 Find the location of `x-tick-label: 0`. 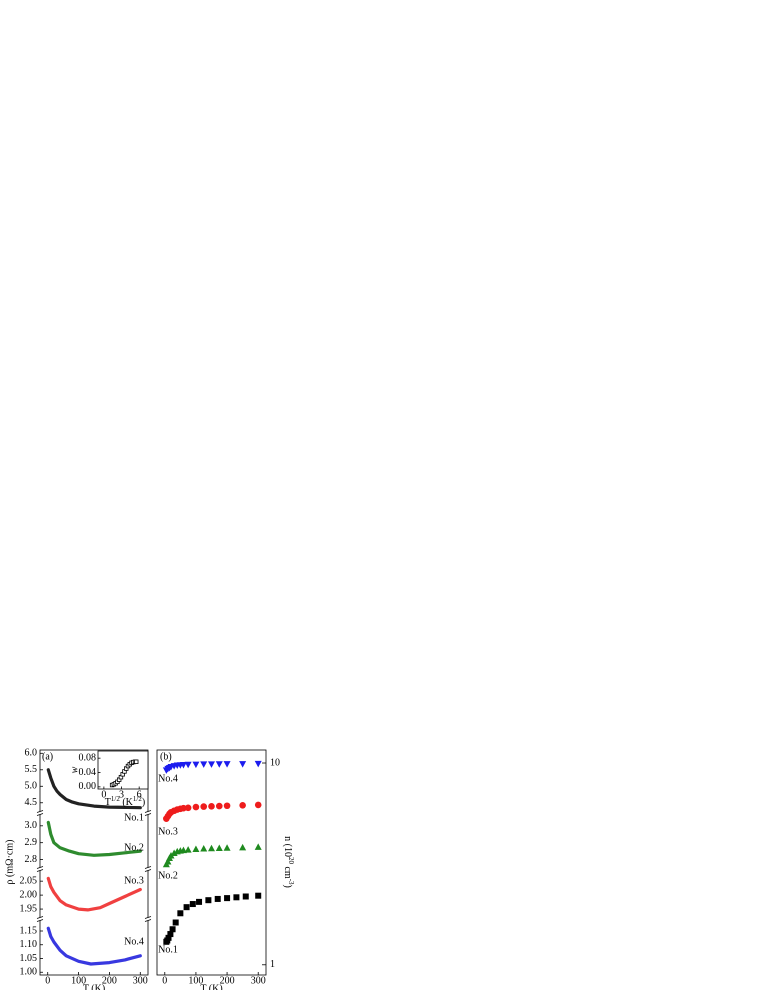

x-tick-label: 0 is located at coordinates (47, 980).